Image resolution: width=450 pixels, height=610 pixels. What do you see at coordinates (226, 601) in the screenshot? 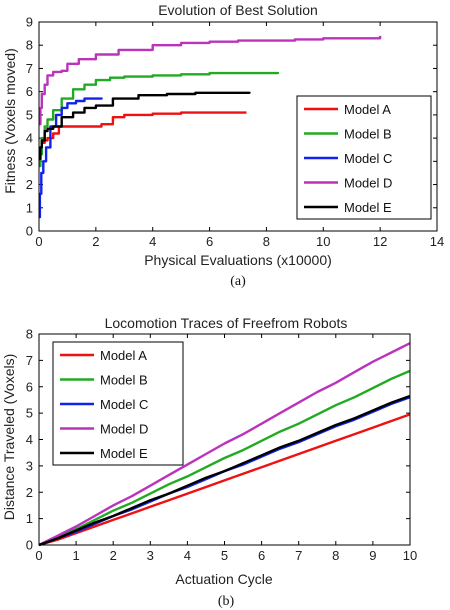
I see `caption-b: (b)` at bounding box center [226, 601].